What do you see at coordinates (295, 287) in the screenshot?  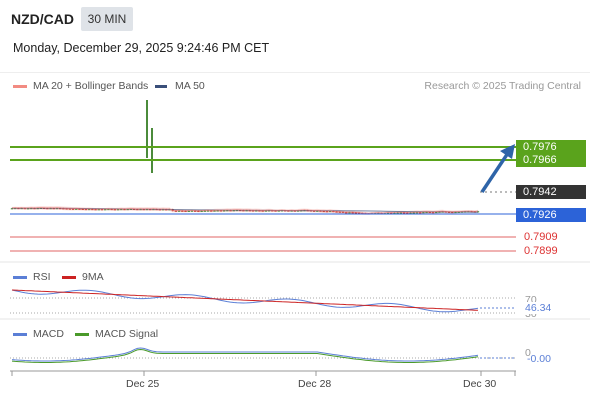 I see `rsi-panel` at bounding box center [295, 287].